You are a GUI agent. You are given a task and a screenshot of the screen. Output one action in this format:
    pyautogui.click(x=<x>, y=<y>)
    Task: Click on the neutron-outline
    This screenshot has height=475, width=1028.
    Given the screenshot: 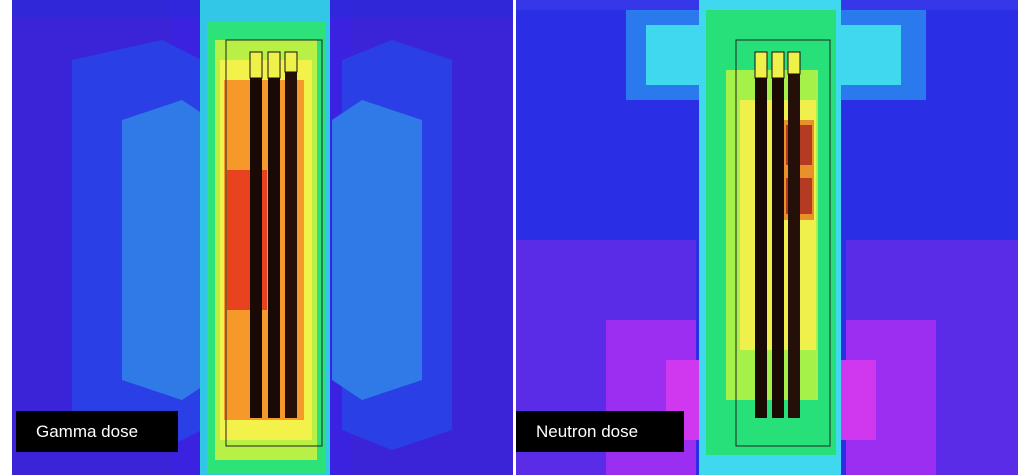 What is the action you would take?
    pyautogui.click(x=783, y=243)
    